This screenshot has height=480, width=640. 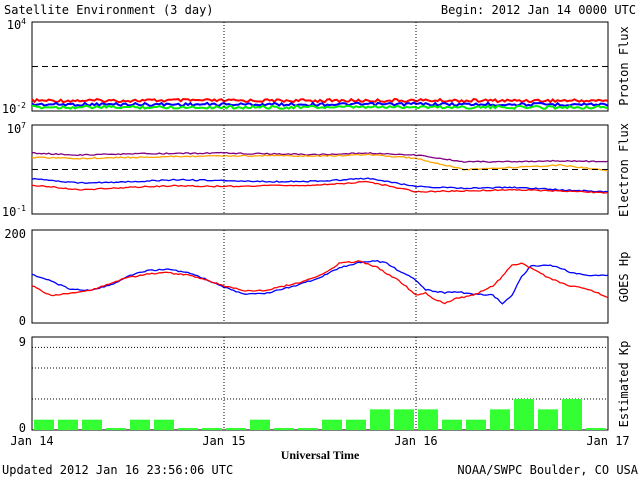 What do you see at coordinates (117, 470) in the screenshot?
I see `updated-time: Updated 2012 Jan 16 23:56:06 UTC` at bounding box center [117, 470].